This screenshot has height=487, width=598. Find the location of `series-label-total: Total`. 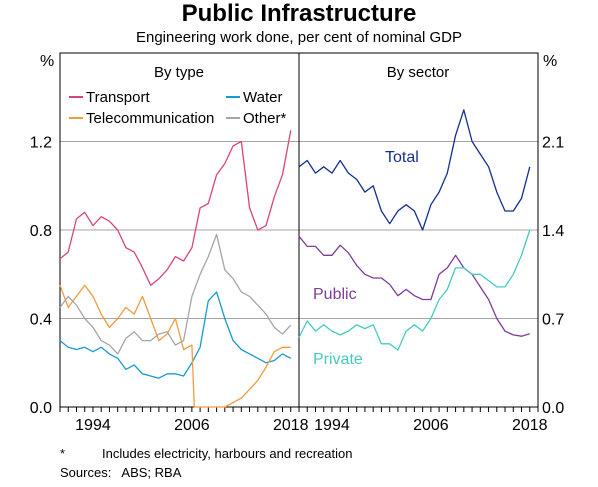

series-label-total: Total is located at coordinates (402, 157).